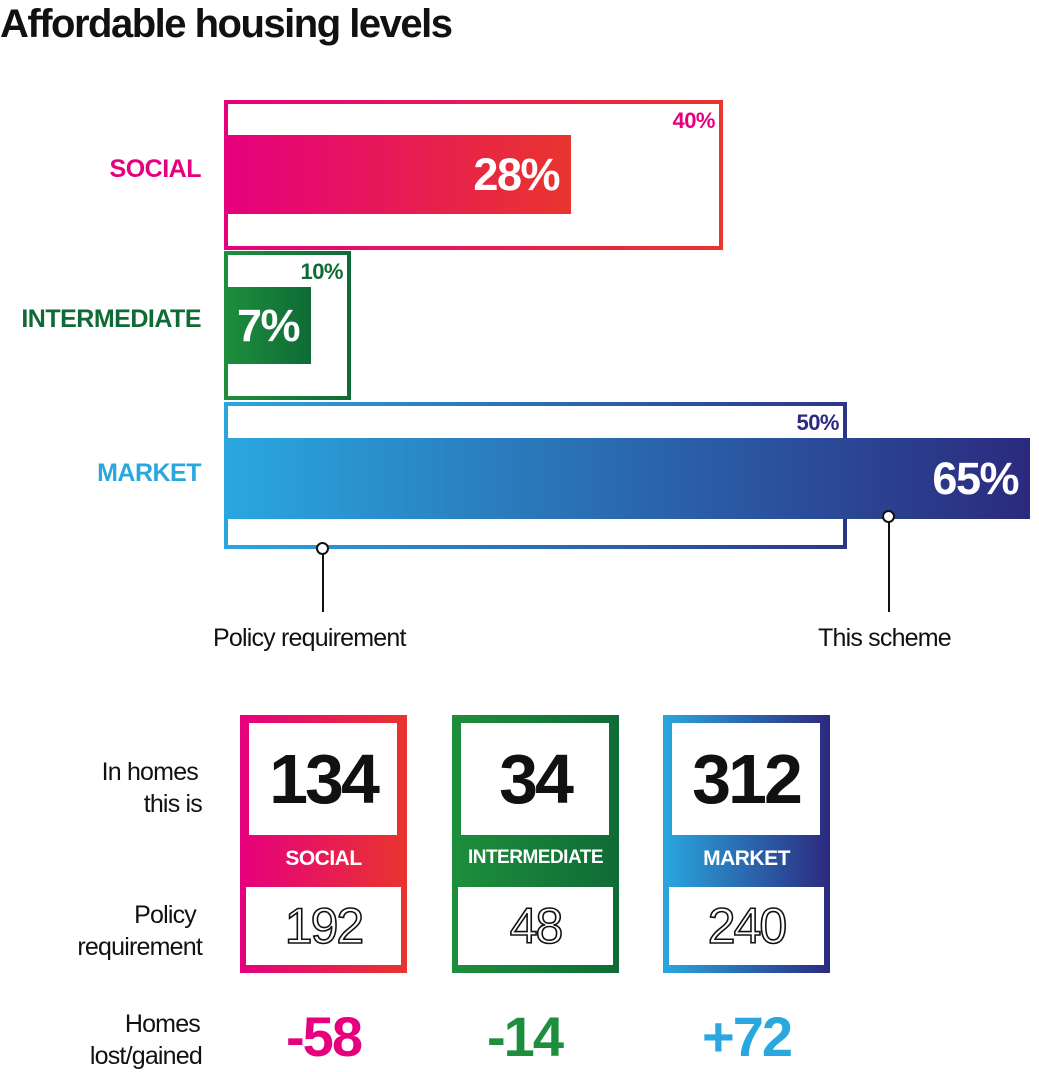 The height and width of the screenshot is (1072, 1039). What do you see at coordinates (146, 1056) in the screenshot?
I see `row-label-delta-line2: lost/gained` at bounding box center [146, 1056].